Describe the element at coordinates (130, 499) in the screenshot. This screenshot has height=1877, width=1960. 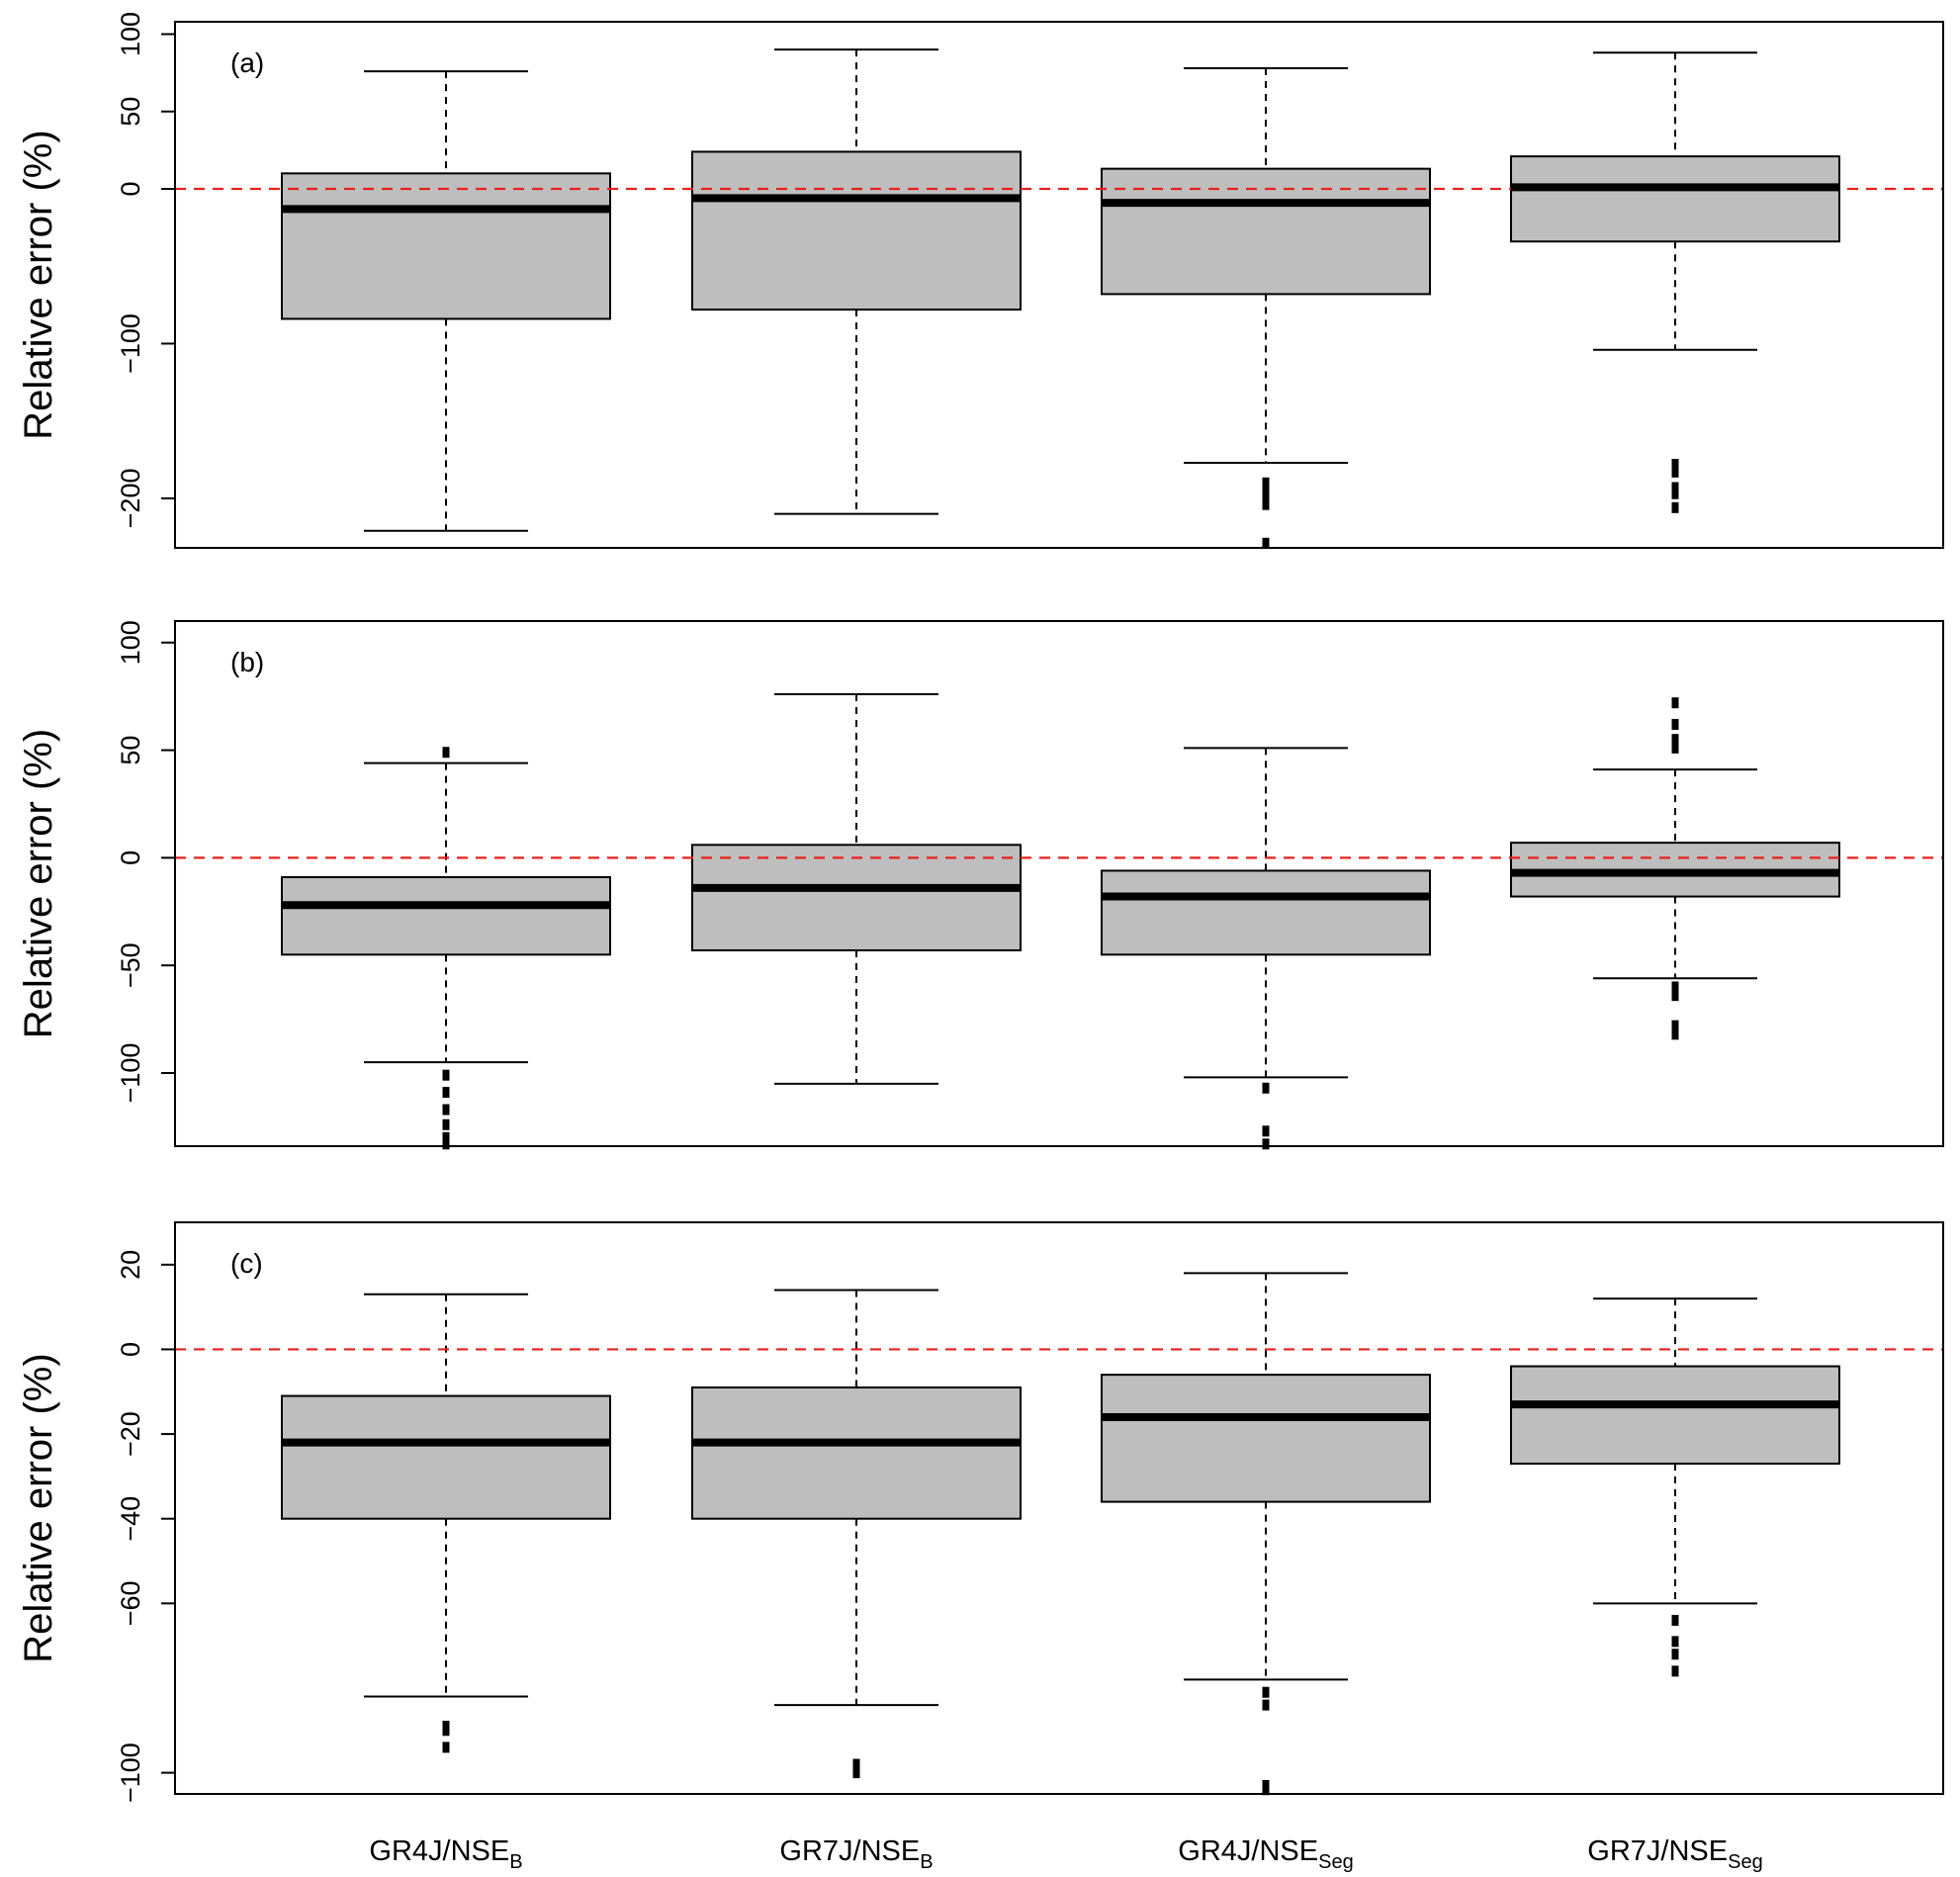
I see `y-tick-label: −200` at that location.